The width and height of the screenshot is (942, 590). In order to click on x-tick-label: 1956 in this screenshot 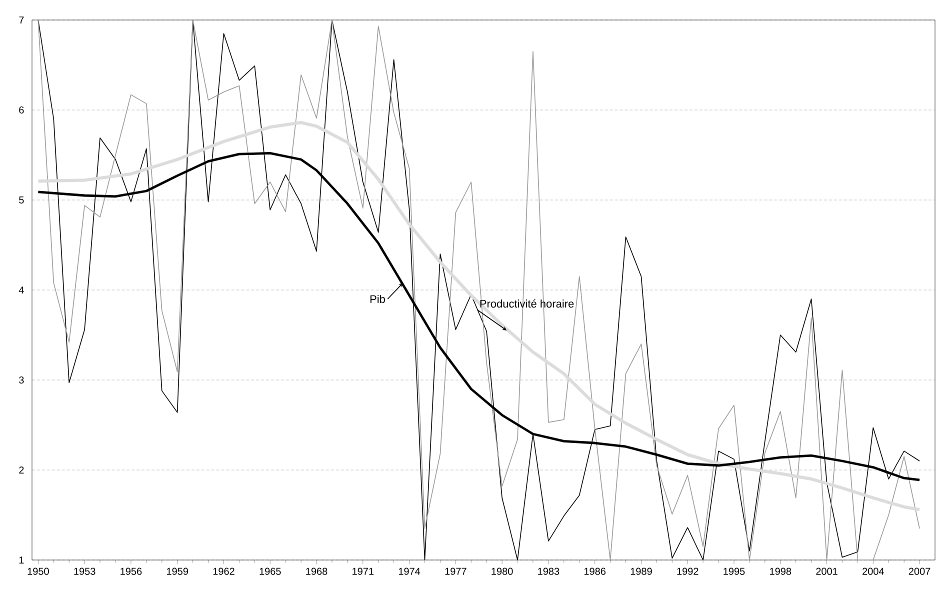, I will do `click(131, 571)`.